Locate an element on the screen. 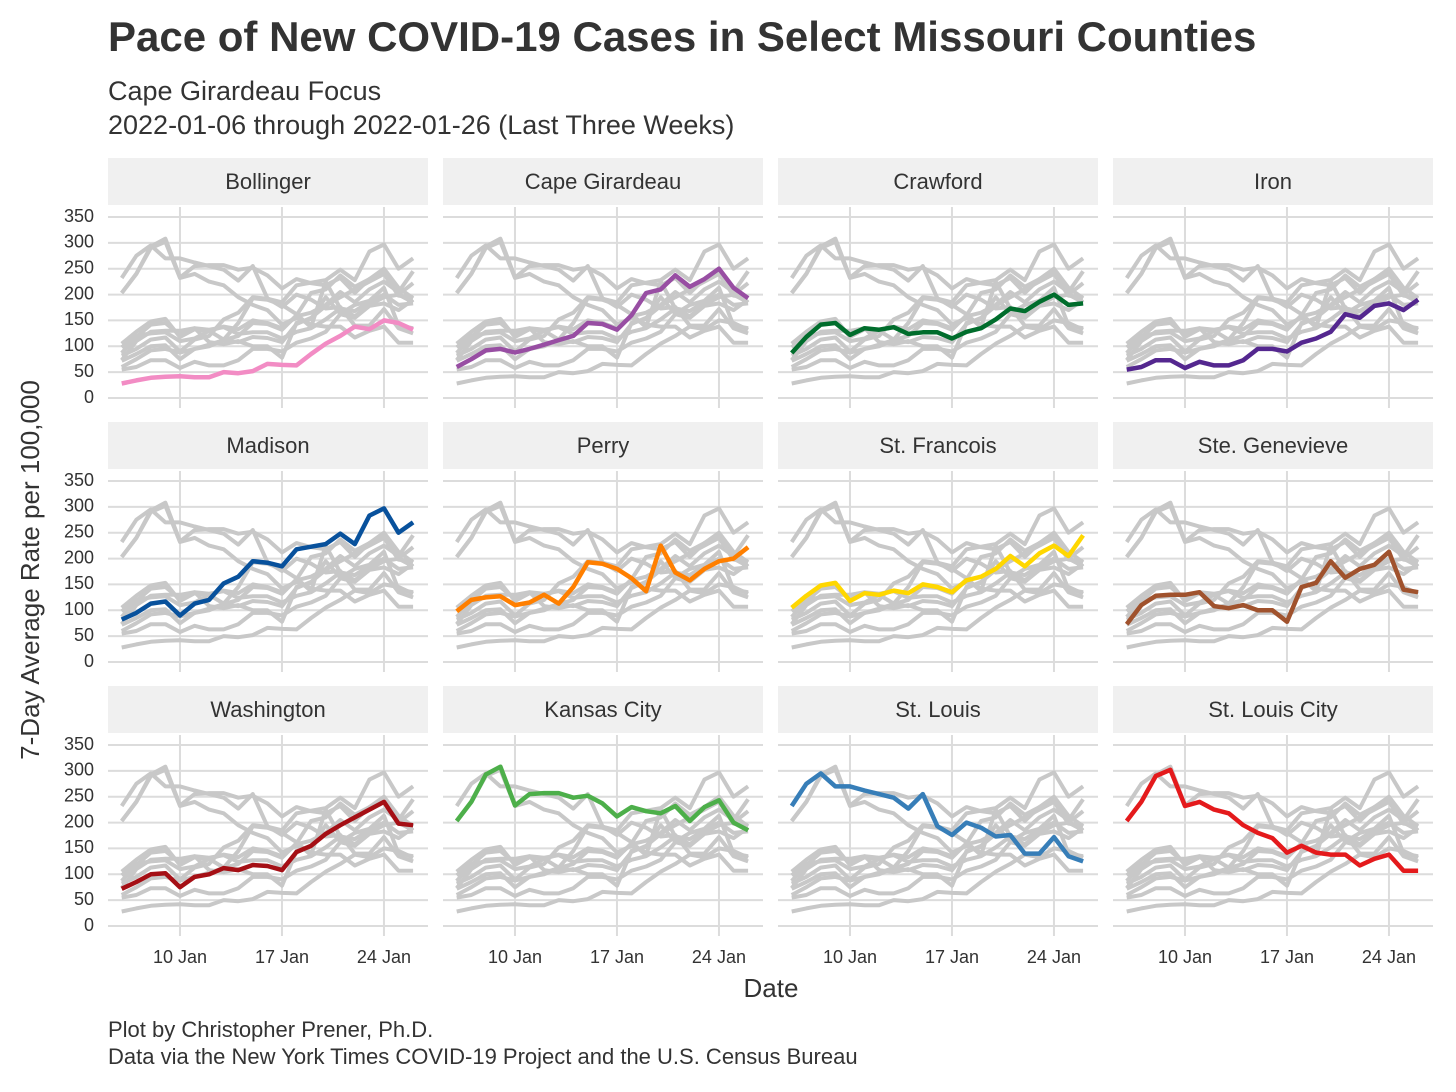 This screenshot has height=1092, width=1456. panel: Cape Girardeau is located at coordinates (603, 283).